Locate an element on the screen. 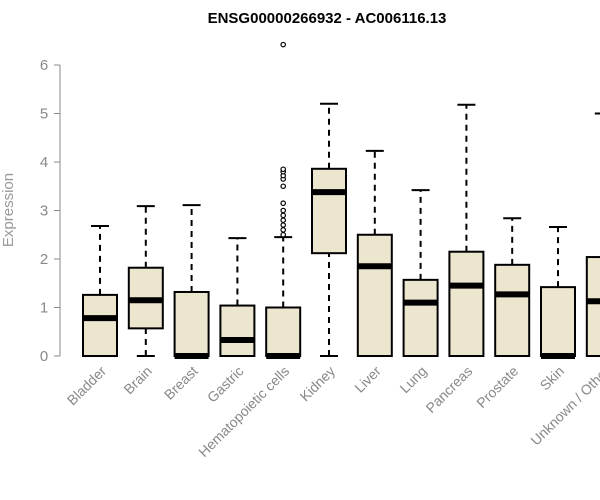 The image size is (600, 500). y-tick-label: 3 is located at coordinates (44, 211).